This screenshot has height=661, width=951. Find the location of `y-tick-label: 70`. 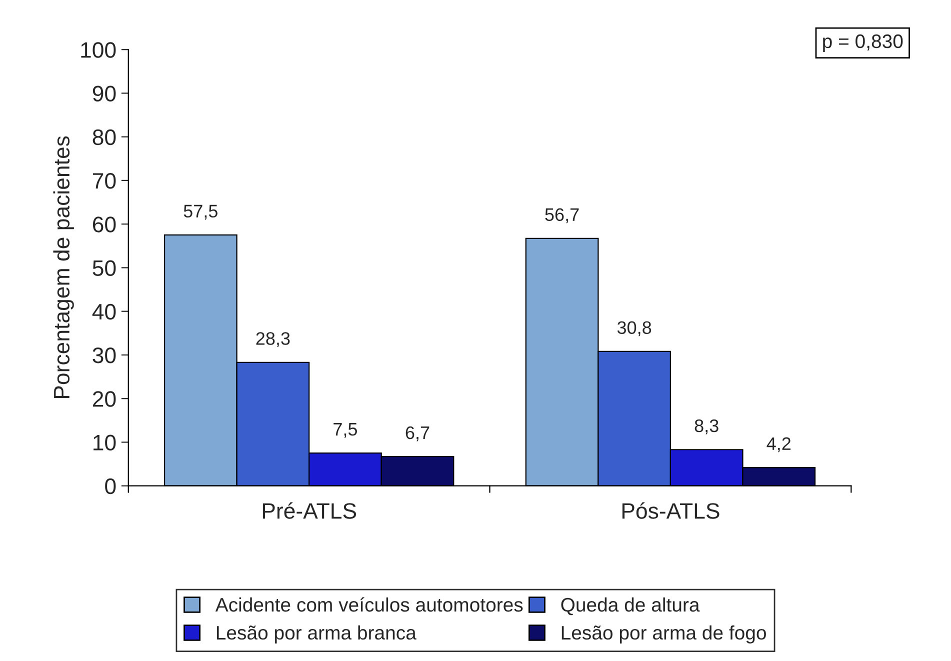

y-tick-label: 70 is located at coordinates (104, 180).